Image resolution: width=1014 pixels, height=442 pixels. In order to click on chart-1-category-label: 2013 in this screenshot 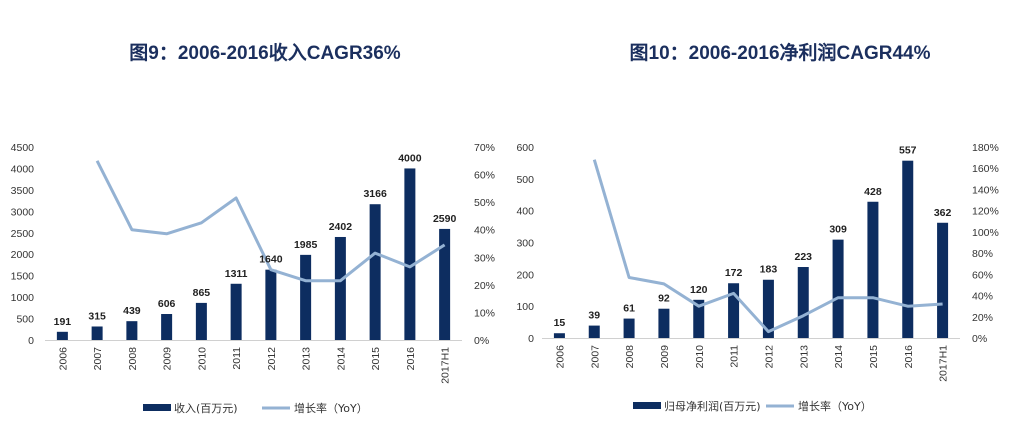, I will do `click(307, 359)`.